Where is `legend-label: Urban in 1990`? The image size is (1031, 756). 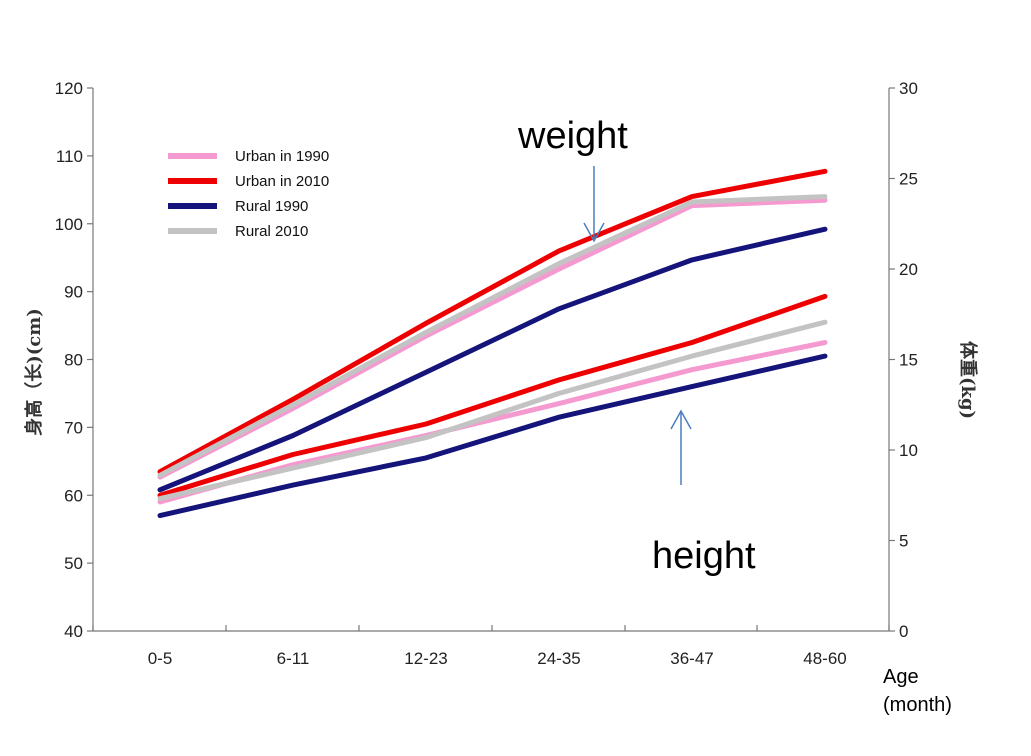 legend-label: Urban in 1990 is located at coordinates (282, 156).